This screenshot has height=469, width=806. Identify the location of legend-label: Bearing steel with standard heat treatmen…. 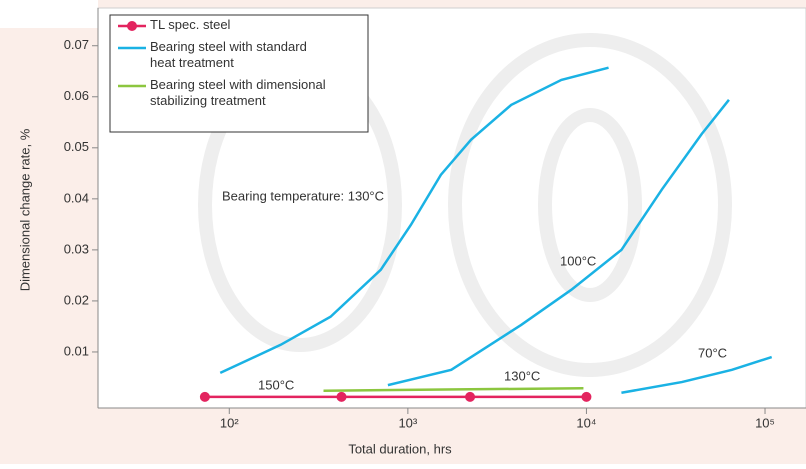
(228, 54).